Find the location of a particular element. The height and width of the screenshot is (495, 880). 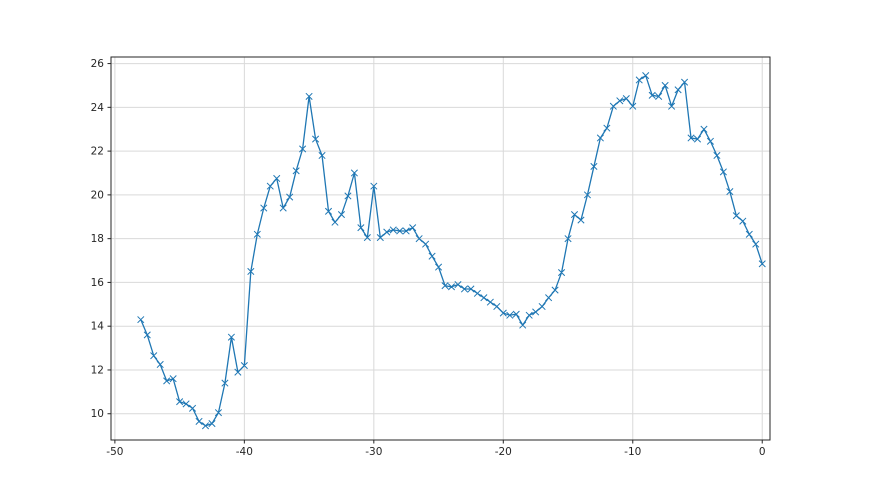

y-tick-label: 26 is located at coordinates (98, 64).